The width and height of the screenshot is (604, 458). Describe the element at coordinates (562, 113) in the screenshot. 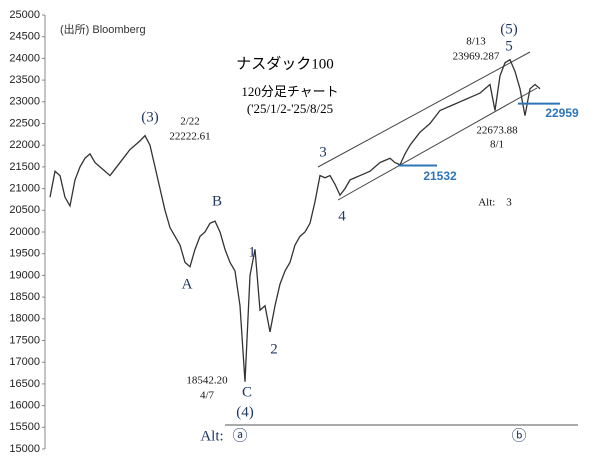

I see `level-label: 22959` at that location.